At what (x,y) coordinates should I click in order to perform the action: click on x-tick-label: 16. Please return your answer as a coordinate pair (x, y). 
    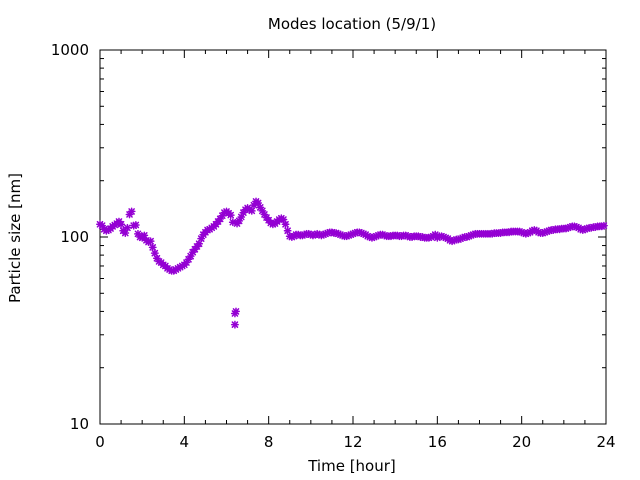
    Looking at the image, I should click on (437, 442).